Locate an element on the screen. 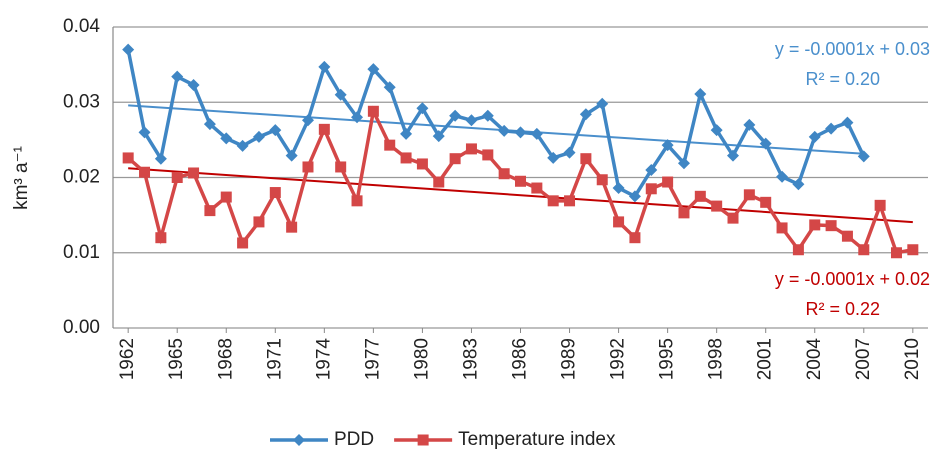  trend-r2: R² = 0.20 is located at coordinates (842, 79).